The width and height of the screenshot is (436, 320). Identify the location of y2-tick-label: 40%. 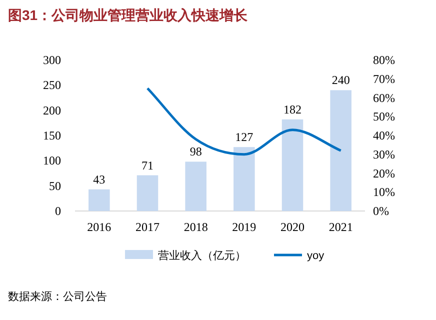
(384, 135).